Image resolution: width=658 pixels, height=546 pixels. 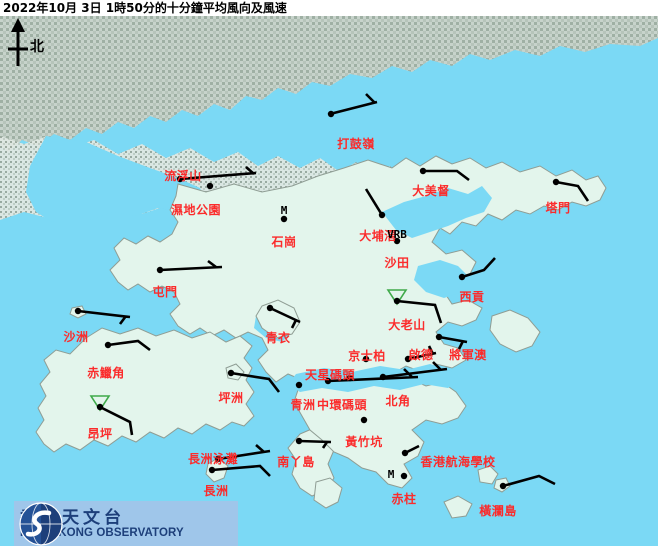 I want to click on page-title: 2022年10月 3日 1時50分的十分鐘平均風向及風速, so click(x=145, y=8).